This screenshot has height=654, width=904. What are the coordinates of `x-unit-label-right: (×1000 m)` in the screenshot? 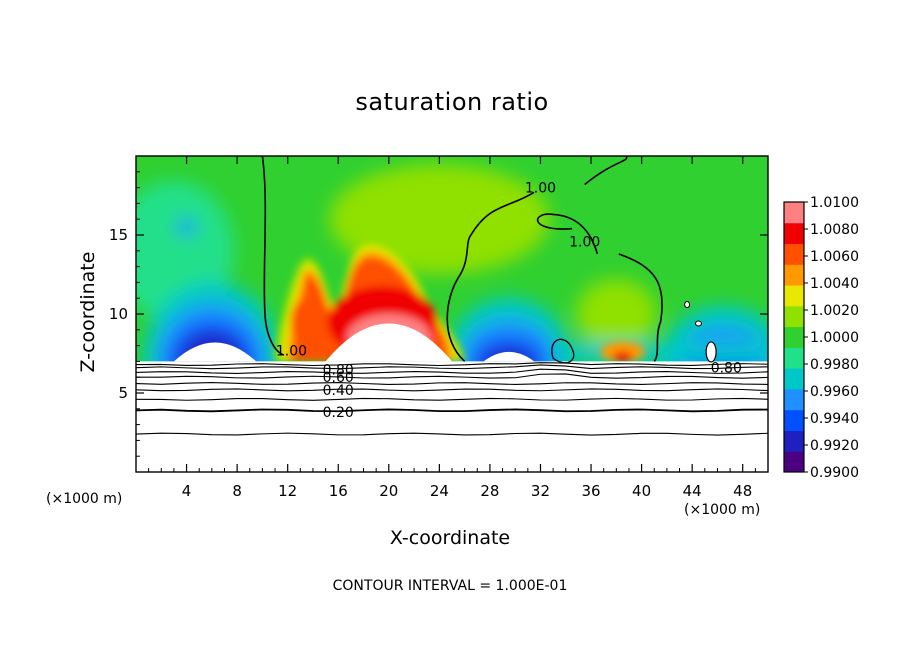 It's located at (722, 510).